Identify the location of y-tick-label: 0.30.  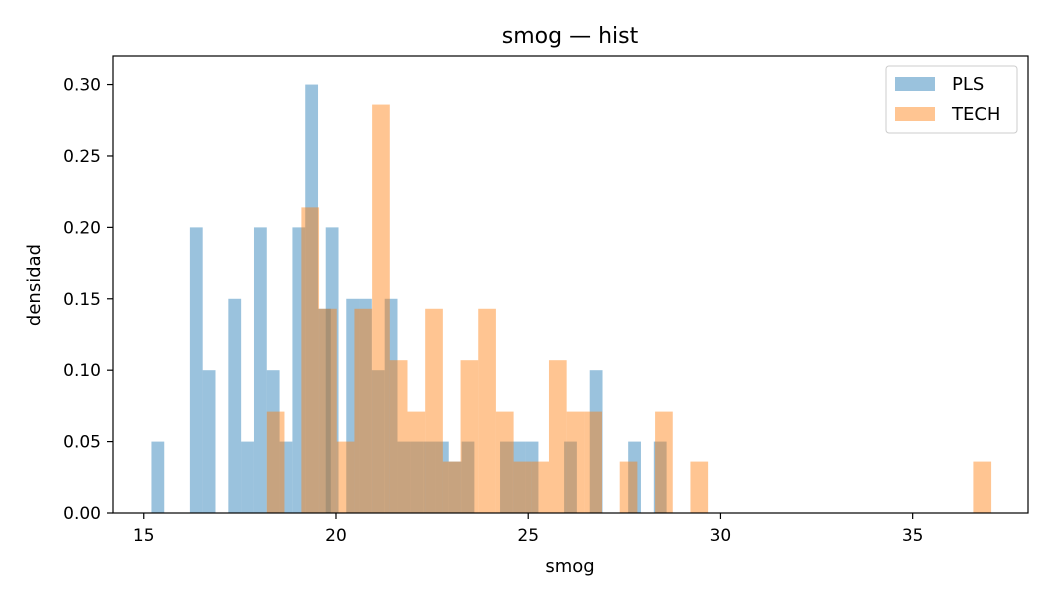
(82, 86).